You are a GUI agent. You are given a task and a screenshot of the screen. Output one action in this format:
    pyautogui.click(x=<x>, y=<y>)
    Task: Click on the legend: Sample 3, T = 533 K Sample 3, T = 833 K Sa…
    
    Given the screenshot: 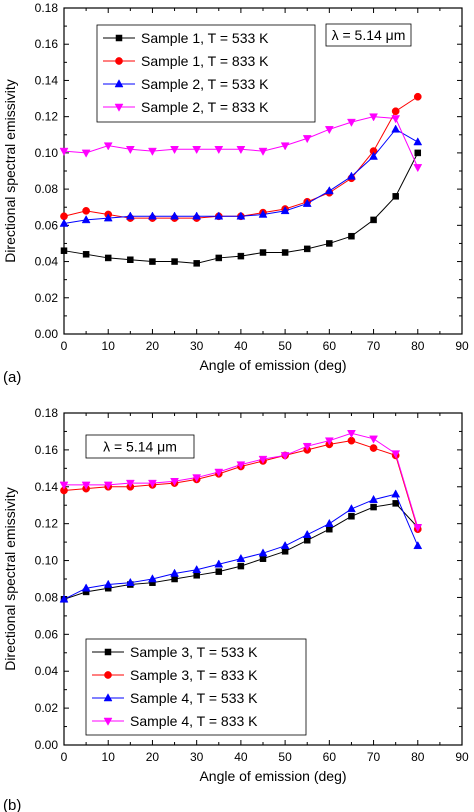 What is the action you would take?
    pyautogui.click(x=196, y=687)
    